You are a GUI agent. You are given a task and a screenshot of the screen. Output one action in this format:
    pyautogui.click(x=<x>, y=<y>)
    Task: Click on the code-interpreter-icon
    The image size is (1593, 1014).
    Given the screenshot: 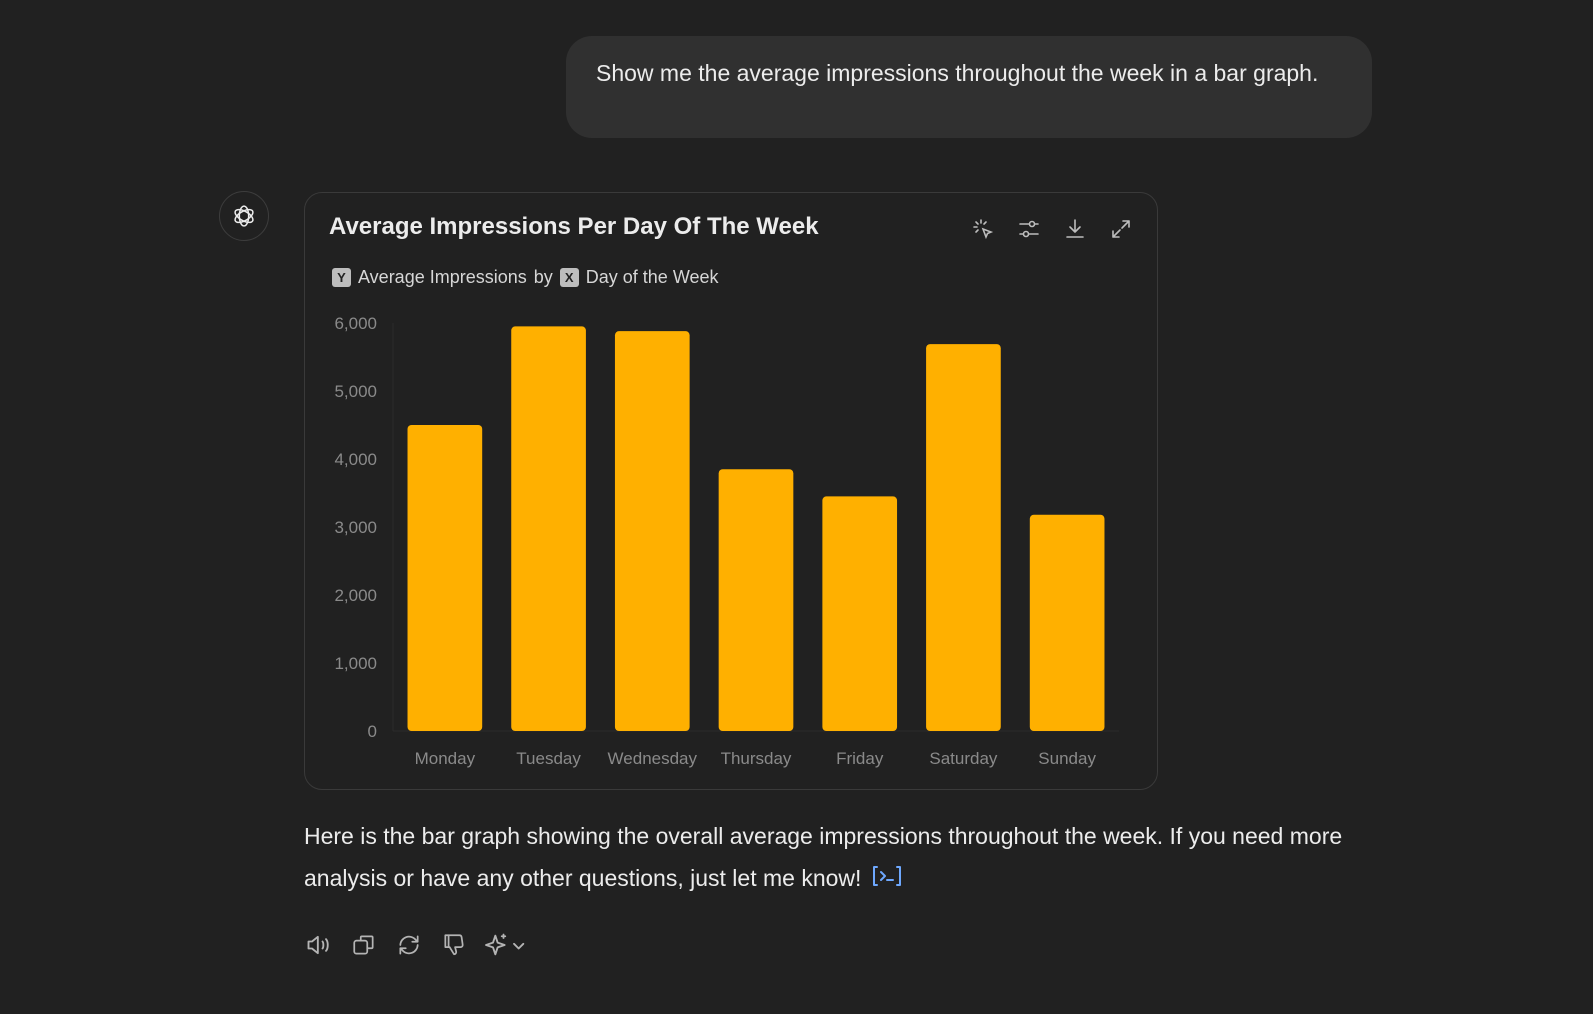 What is the action you would take?
    pyautogui.click(x=887, y=880)
    